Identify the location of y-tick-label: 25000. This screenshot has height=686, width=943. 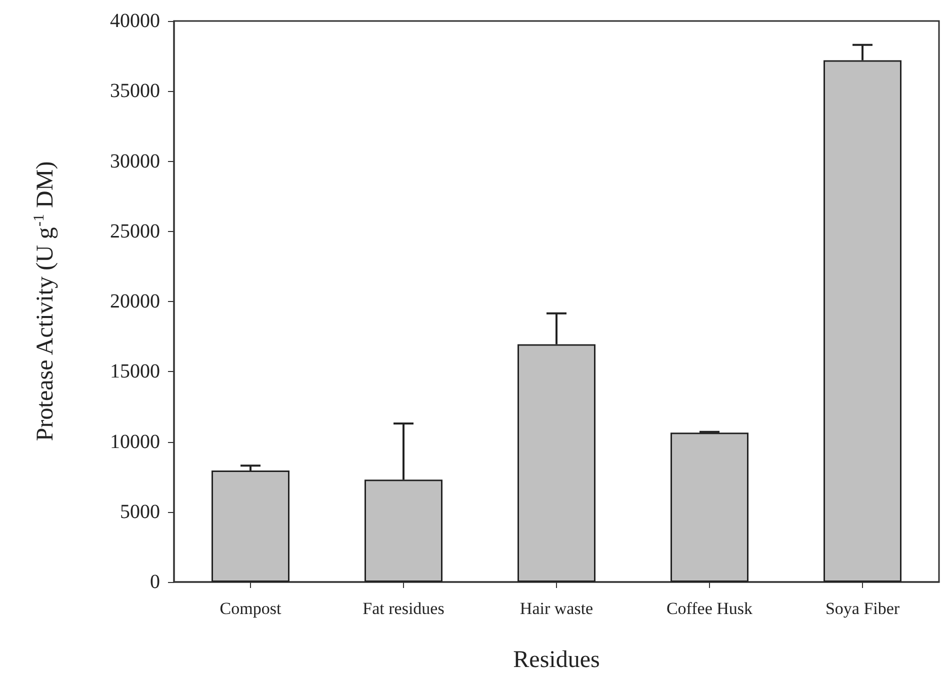
(135, 231).